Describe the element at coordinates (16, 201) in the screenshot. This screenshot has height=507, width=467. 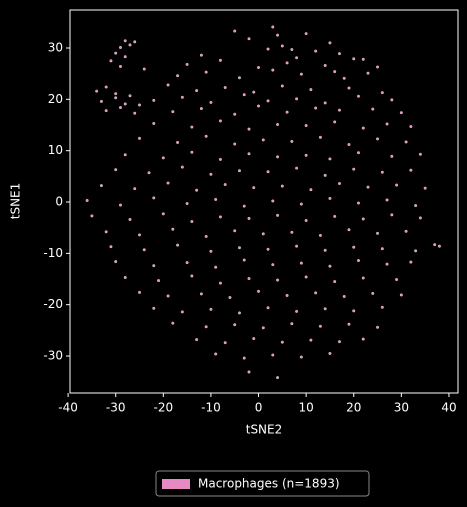
I see `y-axis-label: tSNE1` at that location.